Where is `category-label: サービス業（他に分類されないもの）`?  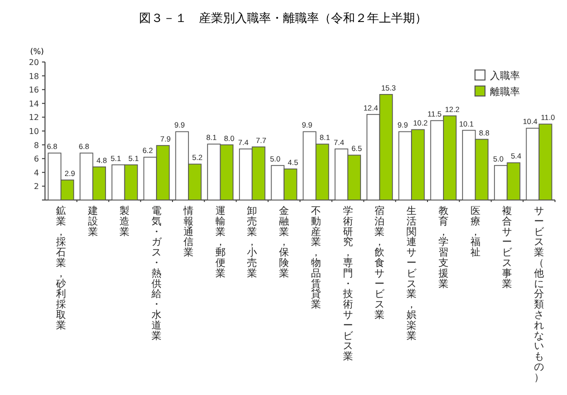 category-label: サービス業（他に分類されないもの） is located at coordinates (539, 295).